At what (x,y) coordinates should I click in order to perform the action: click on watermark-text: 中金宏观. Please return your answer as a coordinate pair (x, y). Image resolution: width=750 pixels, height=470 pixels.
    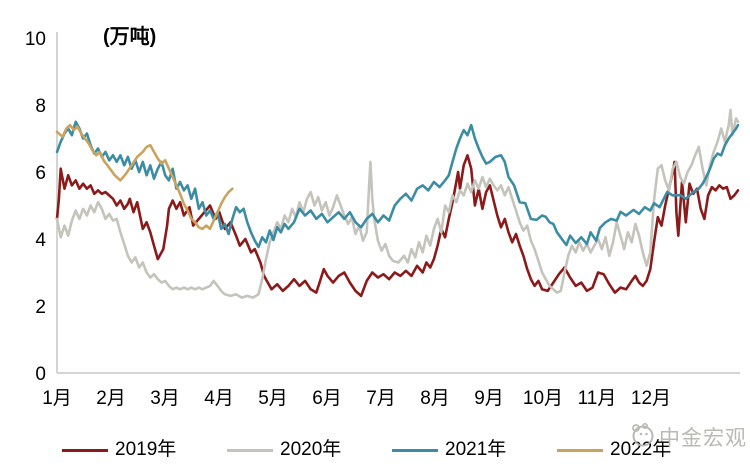
    Looking at the image, I should click on (703, 438).